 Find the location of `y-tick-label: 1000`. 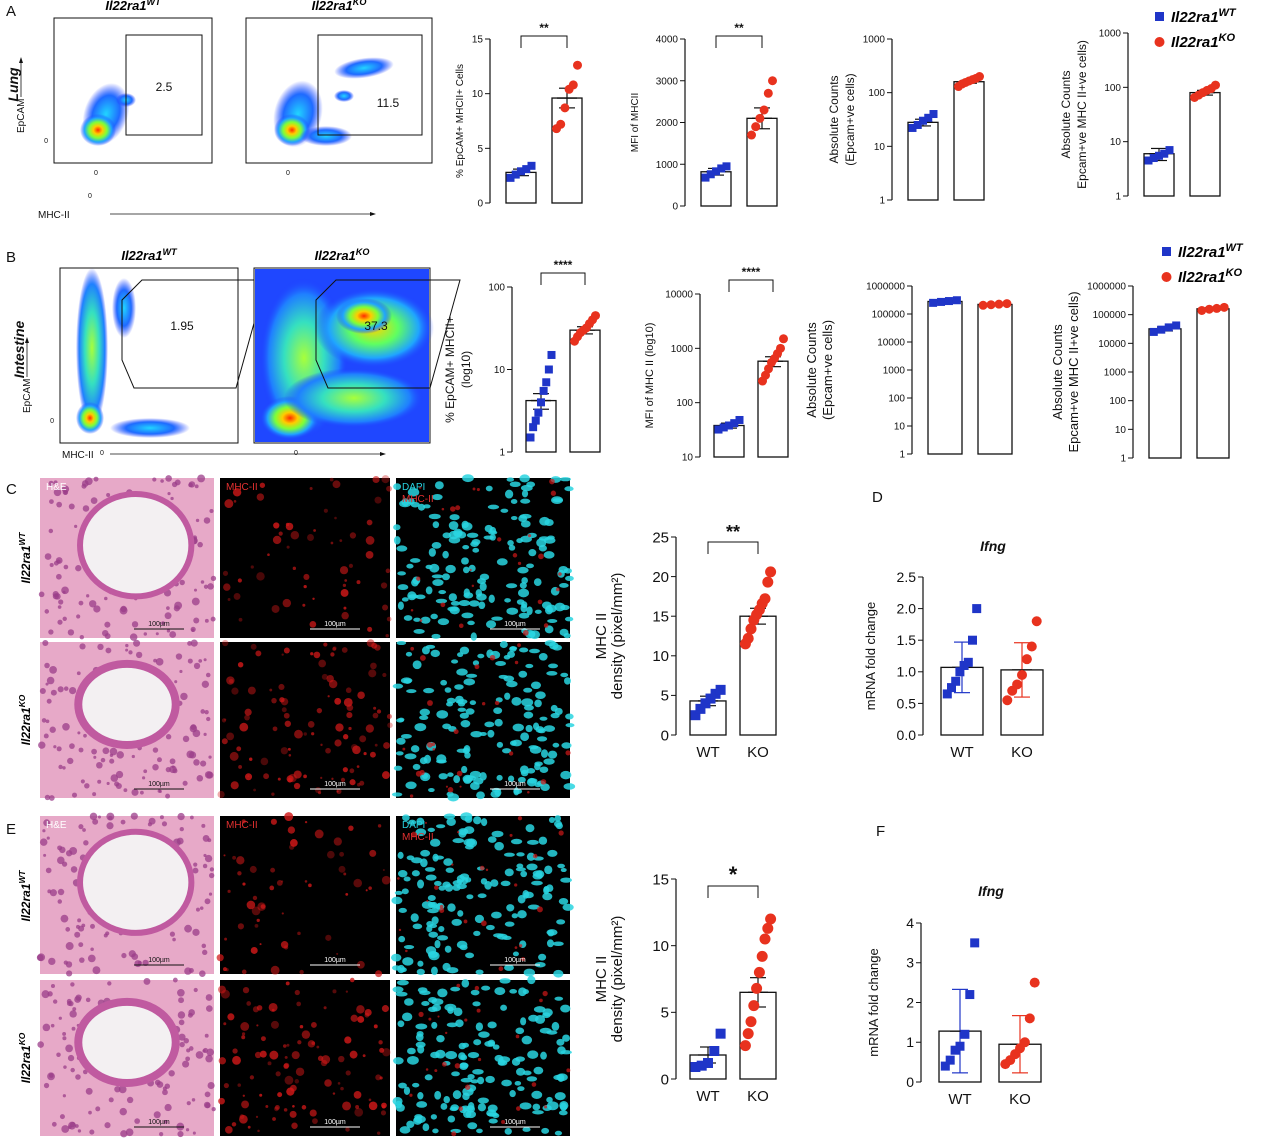

y-tick-label: 1000 is located at coordinates (874, 40).